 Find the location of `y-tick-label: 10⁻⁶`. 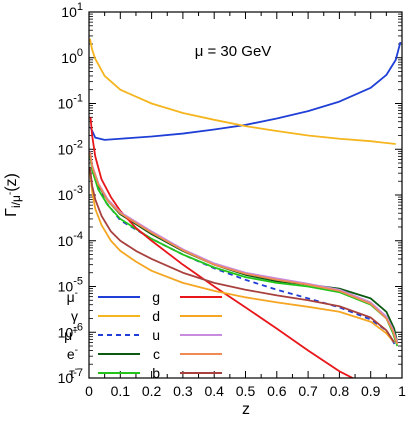

y-tick-label: 10⁻⁶ is located at coordinates (70, 330).